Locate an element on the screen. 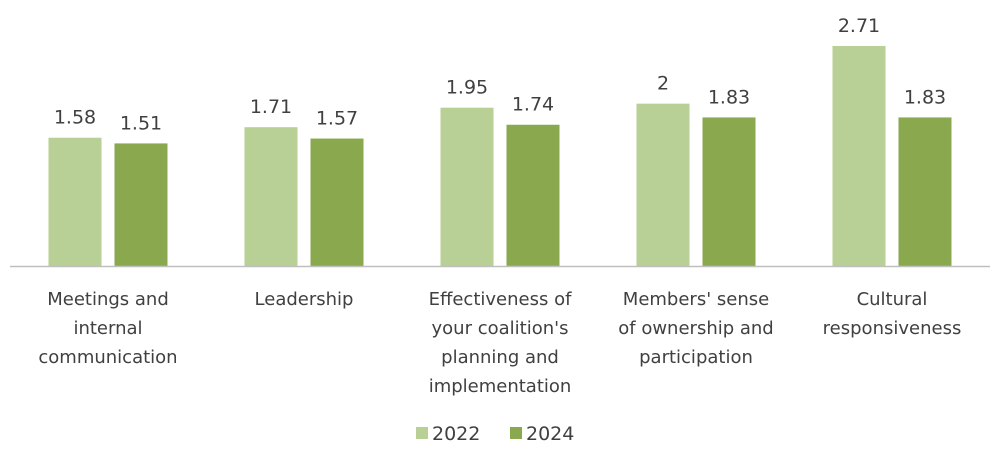 The height and width of the screenshot is (452, 994). legend-swatch-2022 is located at coordinates (422, 433).